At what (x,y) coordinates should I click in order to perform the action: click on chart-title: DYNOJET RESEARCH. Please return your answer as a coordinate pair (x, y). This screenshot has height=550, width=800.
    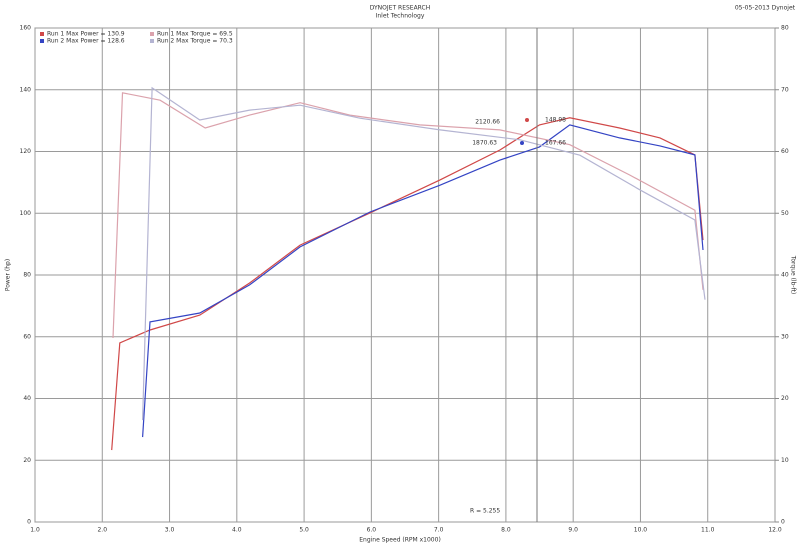
    Looking at the image, I should click on (400, 8).